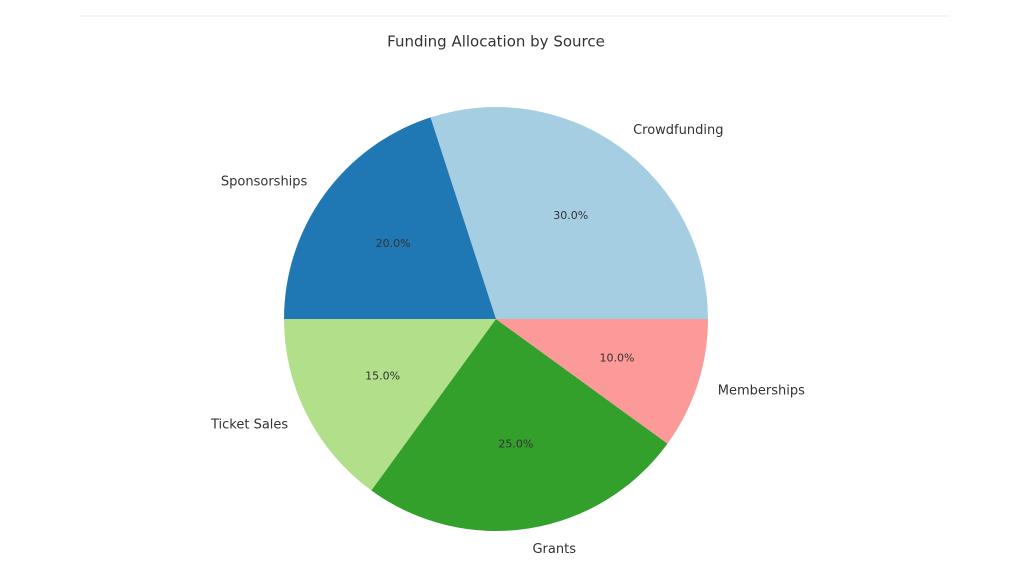  Describe the element at coordinates (678, 130) in the screenshot. I see `slice-label: Crowdfunding` at that location.